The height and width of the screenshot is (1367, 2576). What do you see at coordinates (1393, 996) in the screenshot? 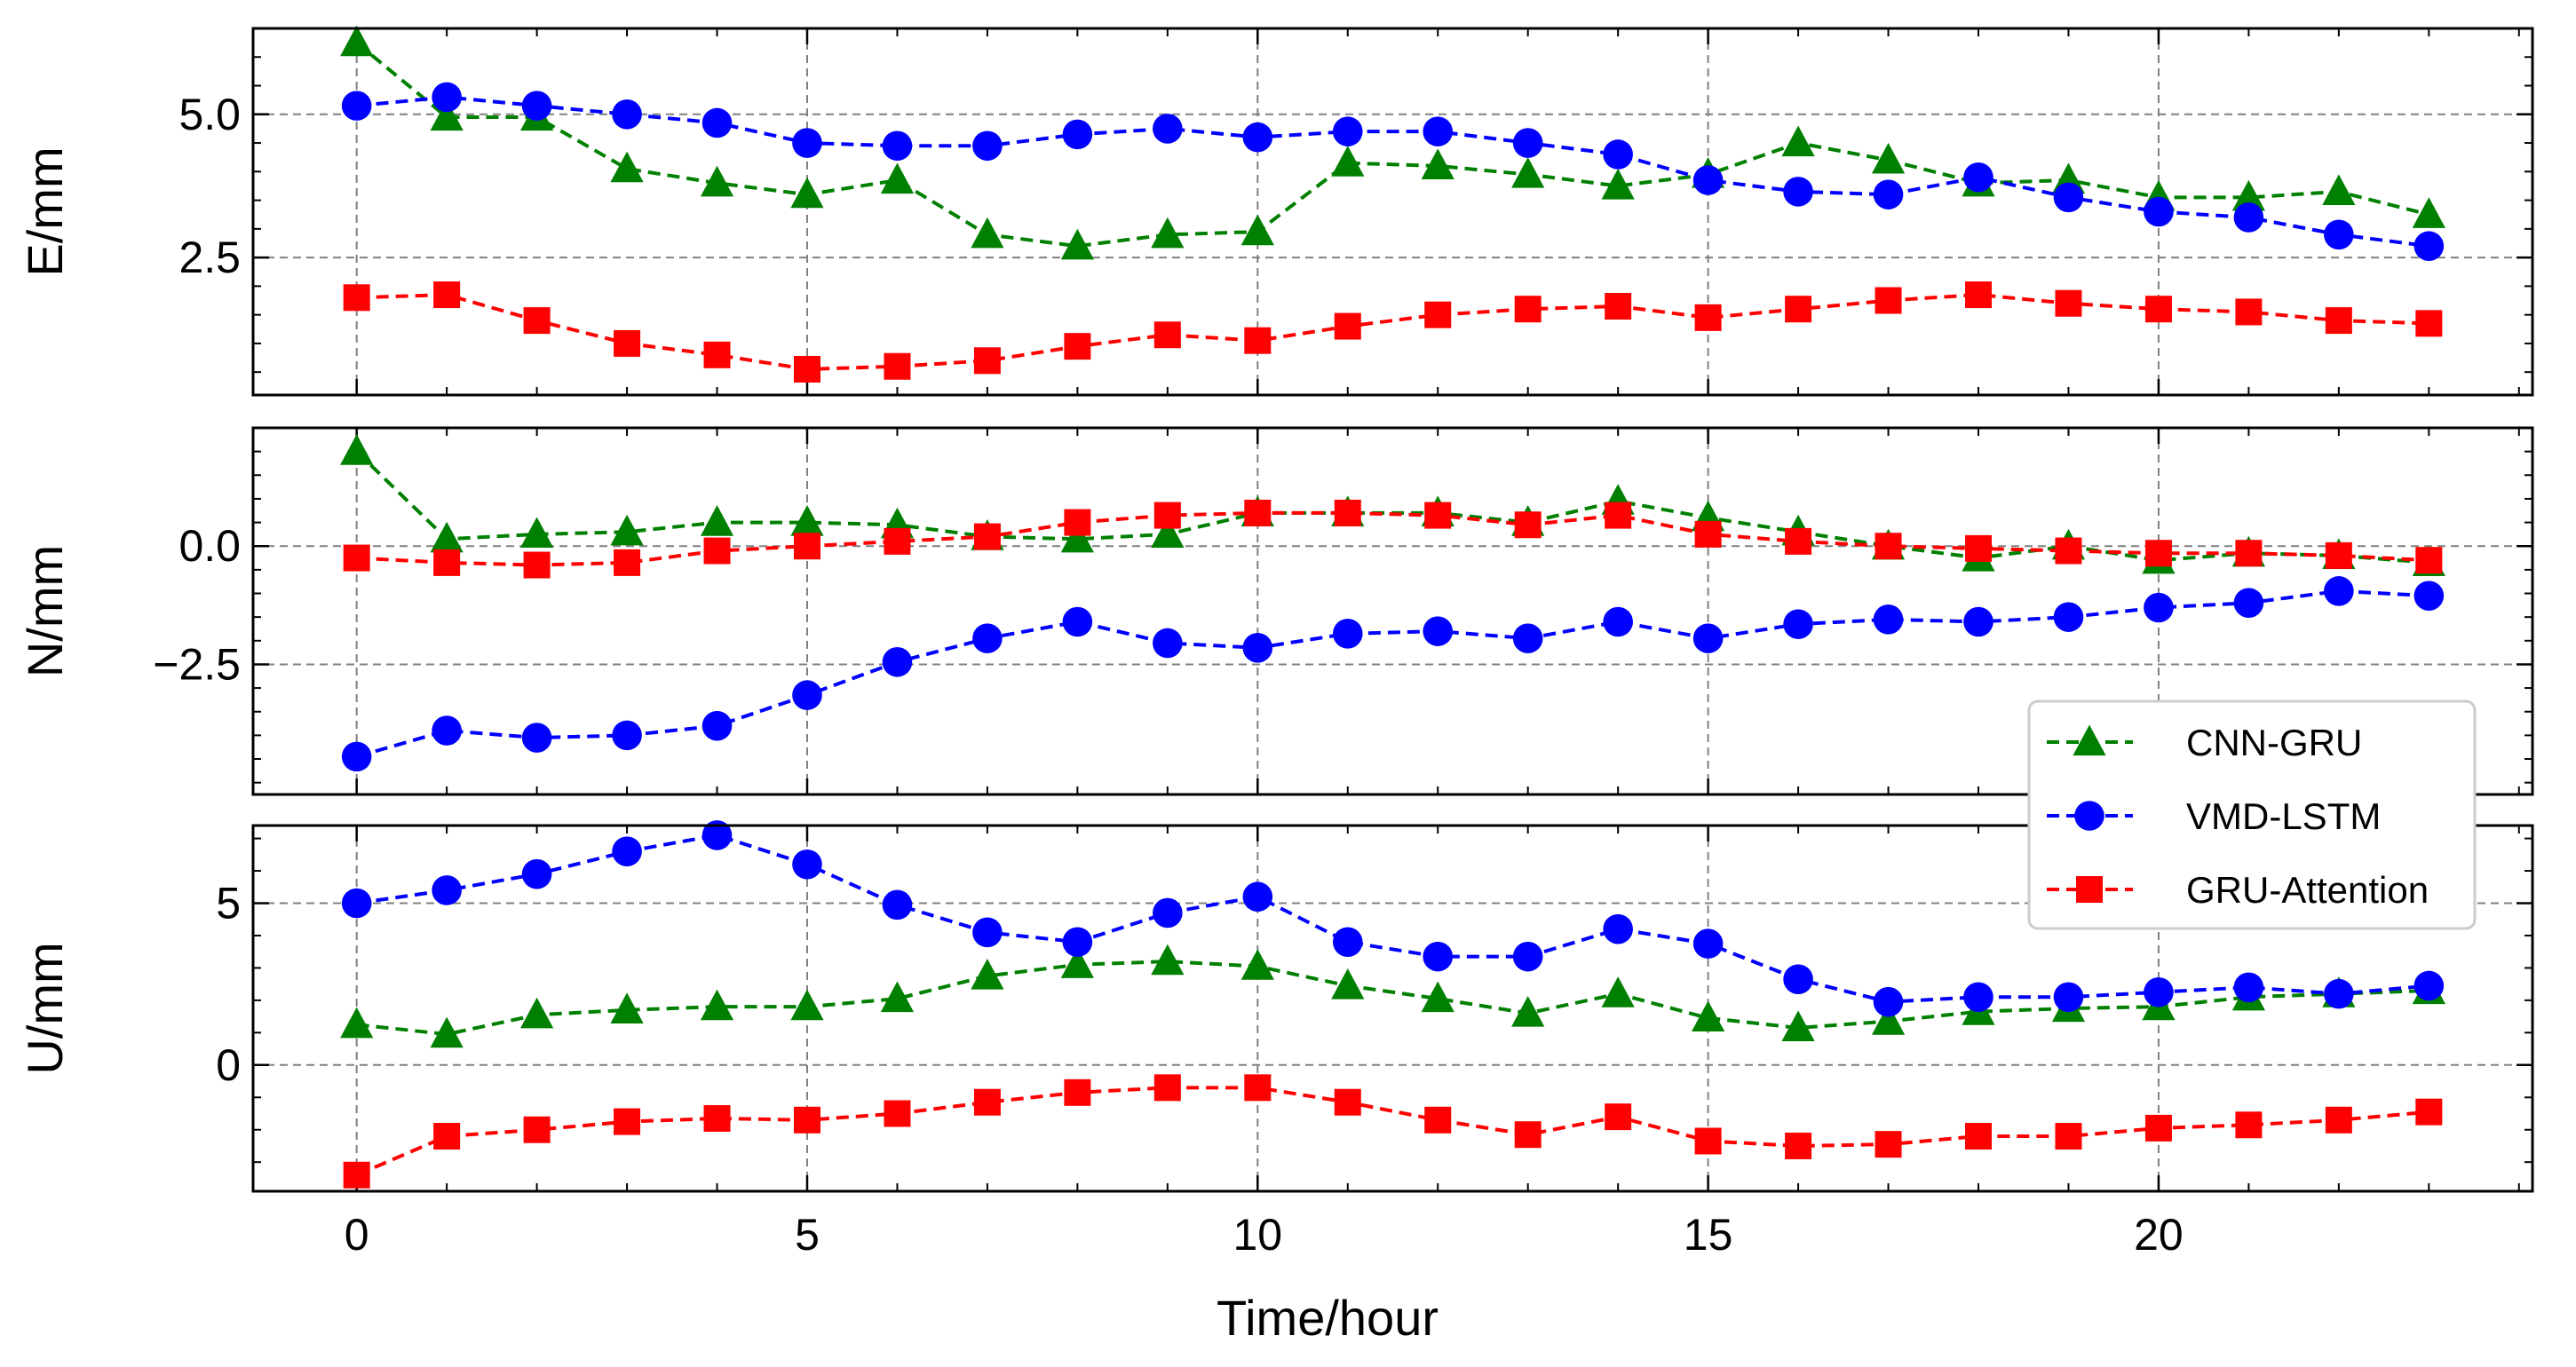
I see `series-u-cnn-gru` at bounding box center [1393, 996].